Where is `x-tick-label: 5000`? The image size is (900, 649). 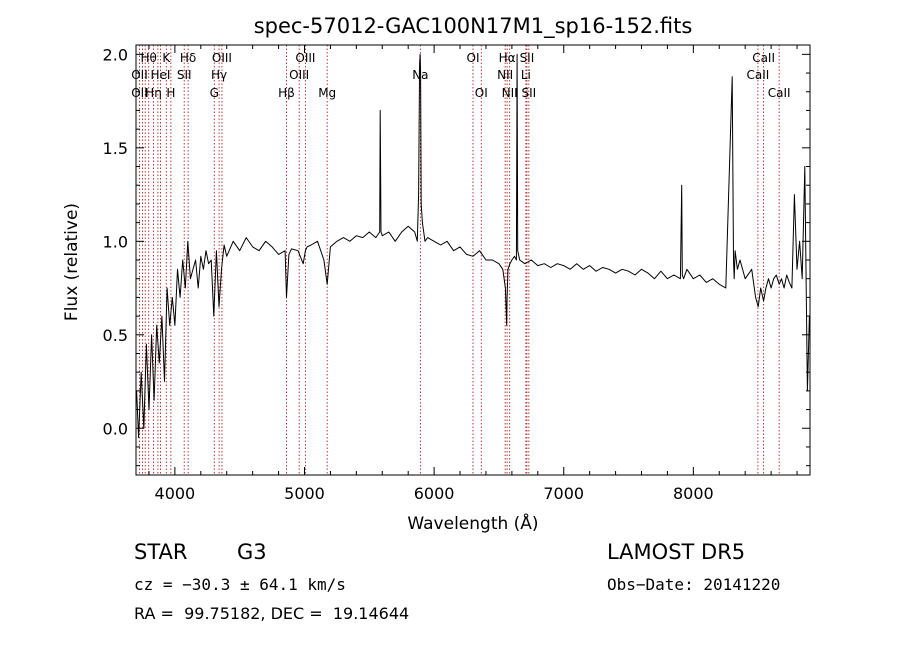 x-tick-label: 5000 is located at coordinates (304, 493).